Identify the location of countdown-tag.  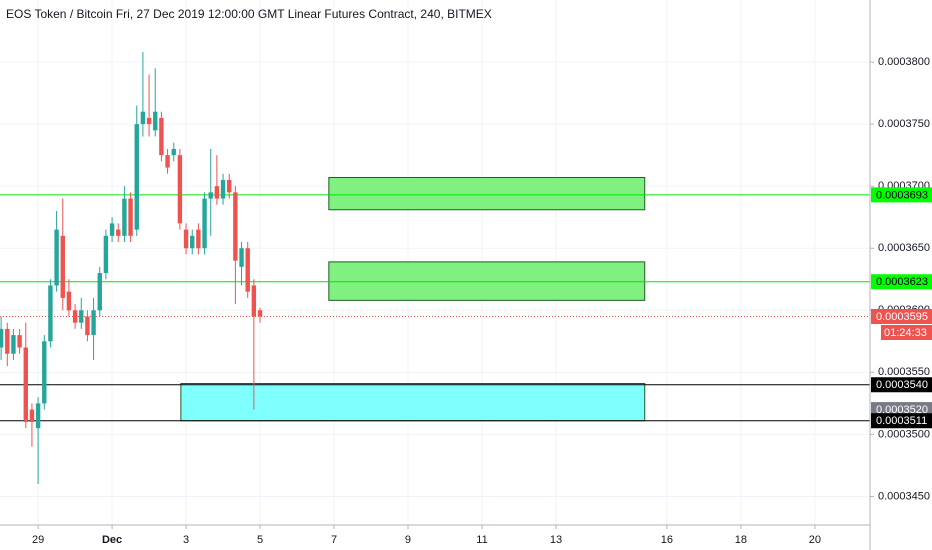
(906, 332).